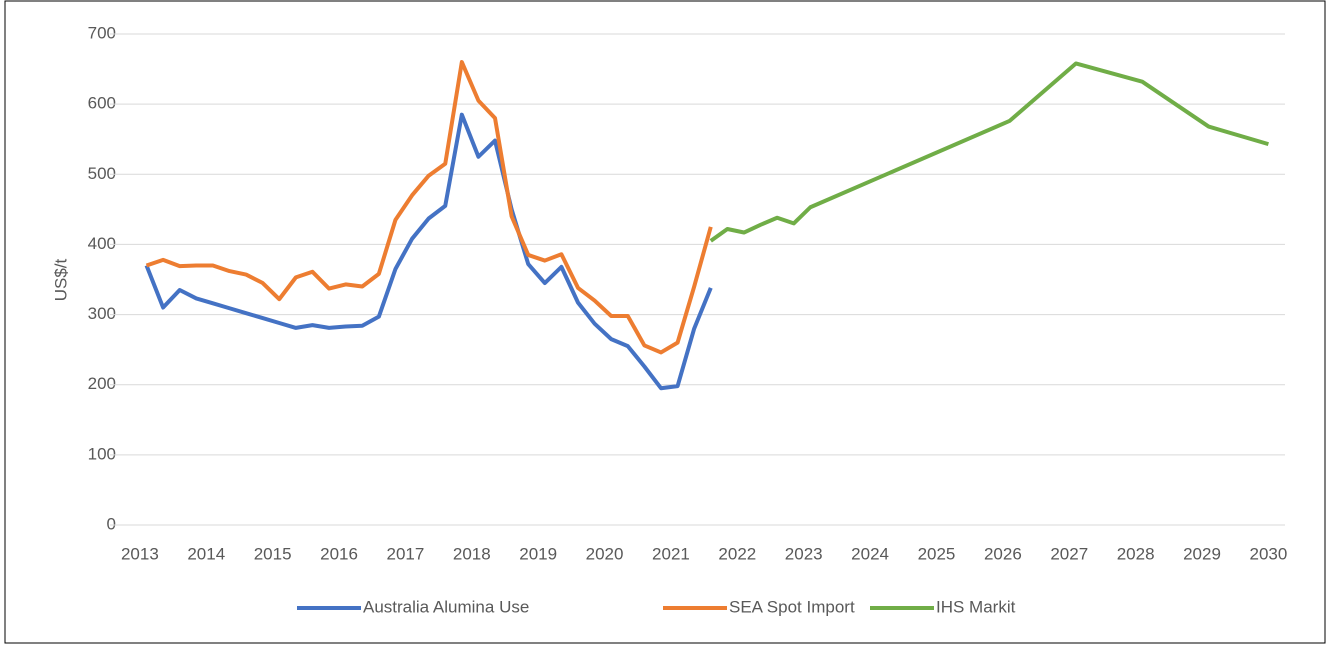 This screenshot has width=1330, height=645. Describe the element at coordinates (111, 523) in the screenshot. I see `y-tick-label: 0` at that location.